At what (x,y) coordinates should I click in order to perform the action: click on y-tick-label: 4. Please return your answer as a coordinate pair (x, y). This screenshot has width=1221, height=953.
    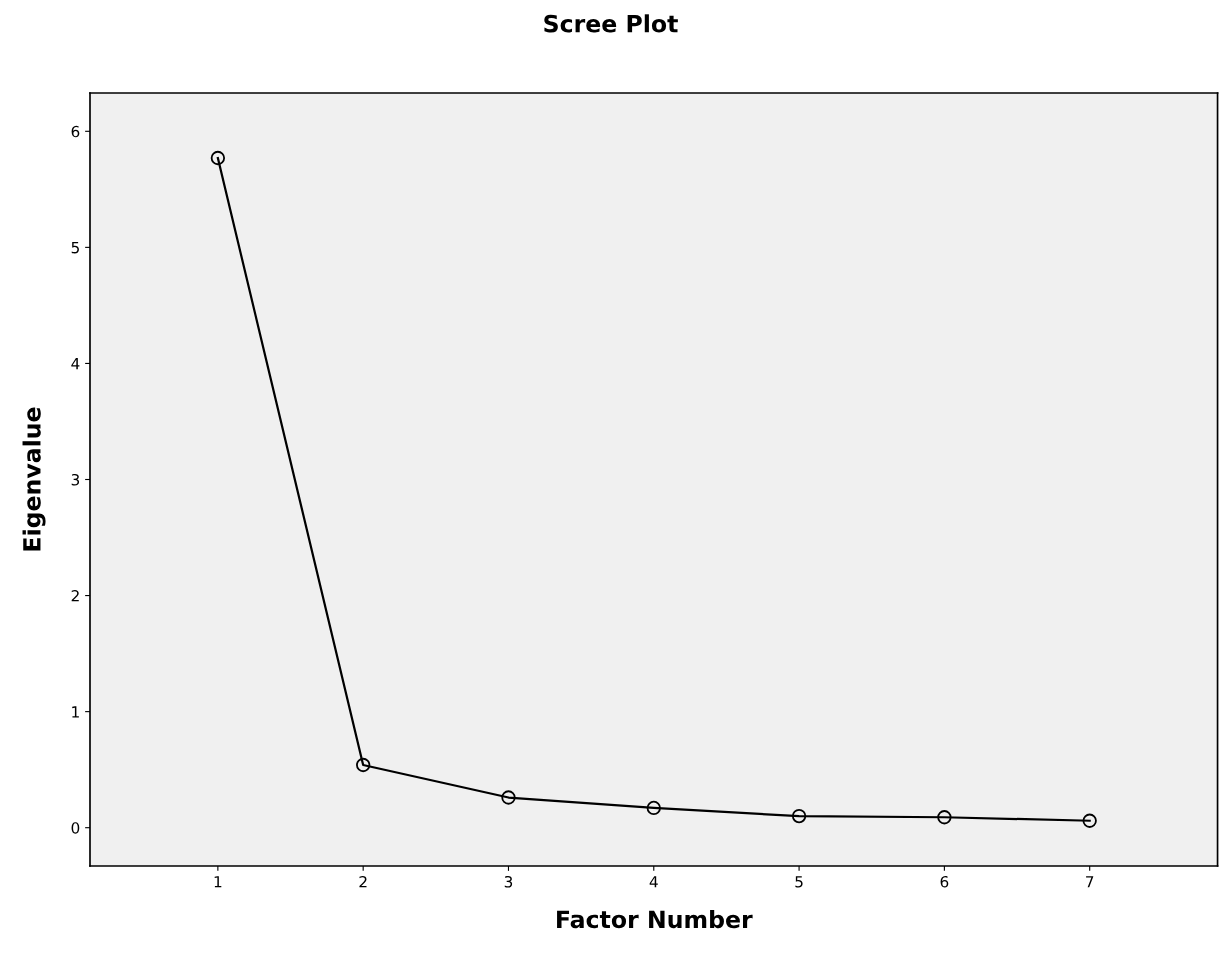
    Looking at the image, I should click on (75, 364).